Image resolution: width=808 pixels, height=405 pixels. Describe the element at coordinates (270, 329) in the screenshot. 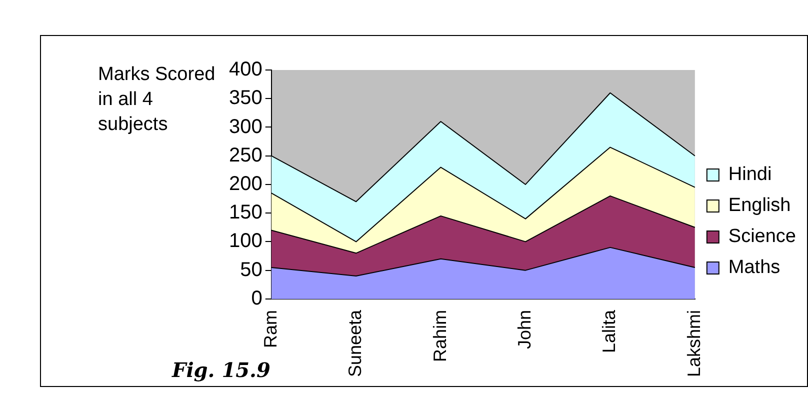

I see `x-tick-label: Ram` at that location.